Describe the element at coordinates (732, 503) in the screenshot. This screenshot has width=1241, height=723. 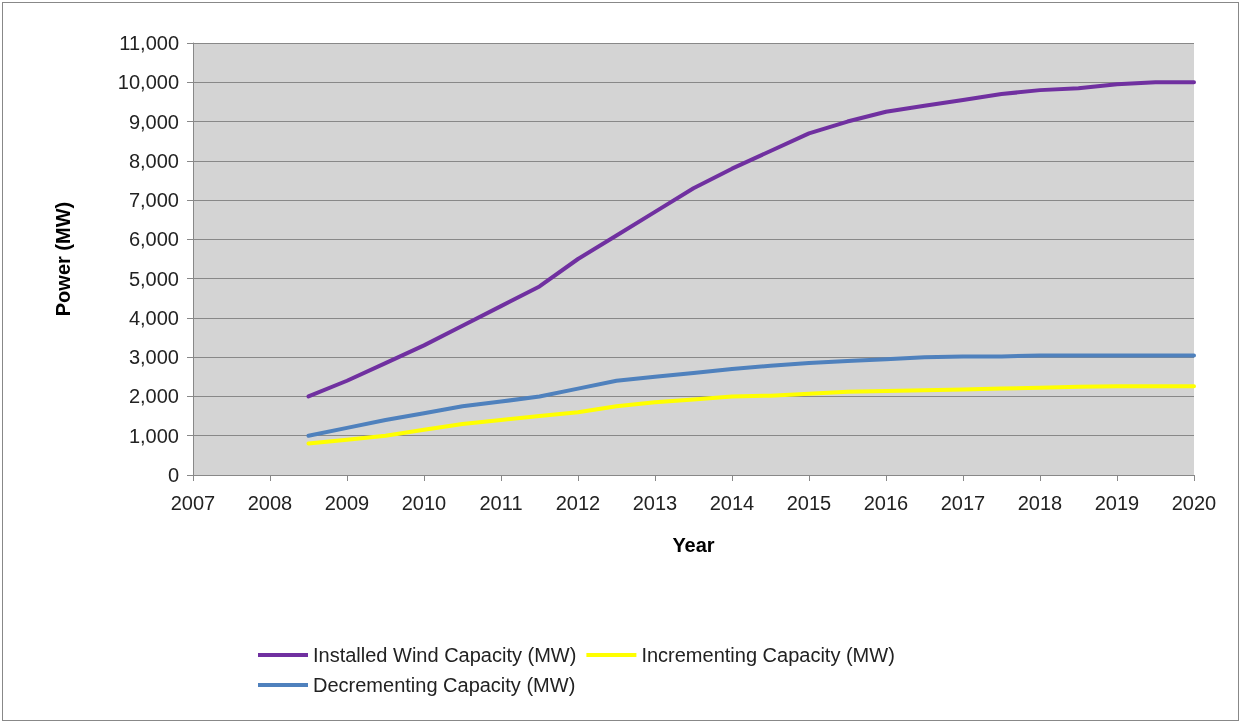
I see `x-tick-label: 2014` at that location.